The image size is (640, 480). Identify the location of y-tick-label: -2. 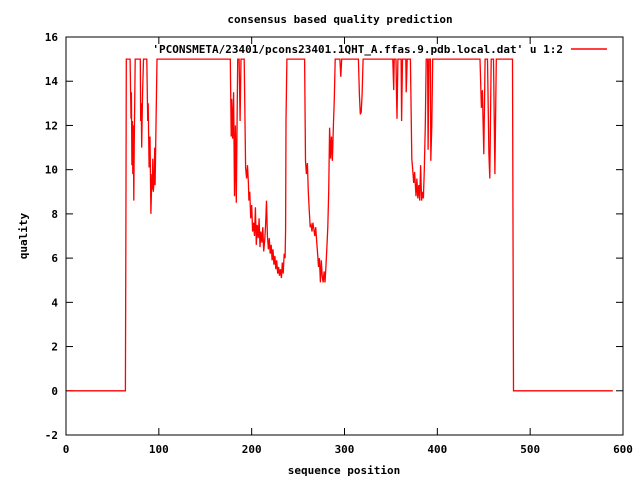
(51, 435).